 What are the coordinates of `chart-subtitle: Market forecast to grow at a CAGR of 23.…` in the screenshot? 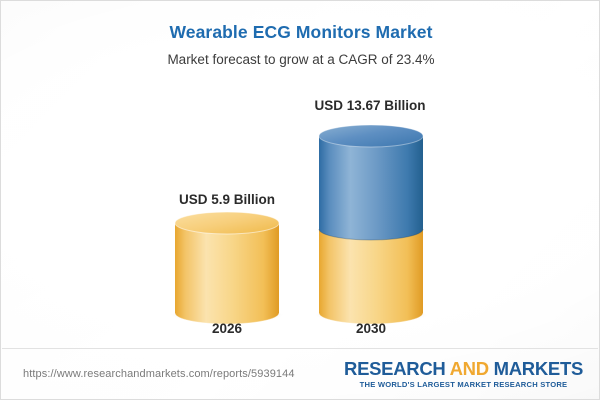 It's located at (301, 59).